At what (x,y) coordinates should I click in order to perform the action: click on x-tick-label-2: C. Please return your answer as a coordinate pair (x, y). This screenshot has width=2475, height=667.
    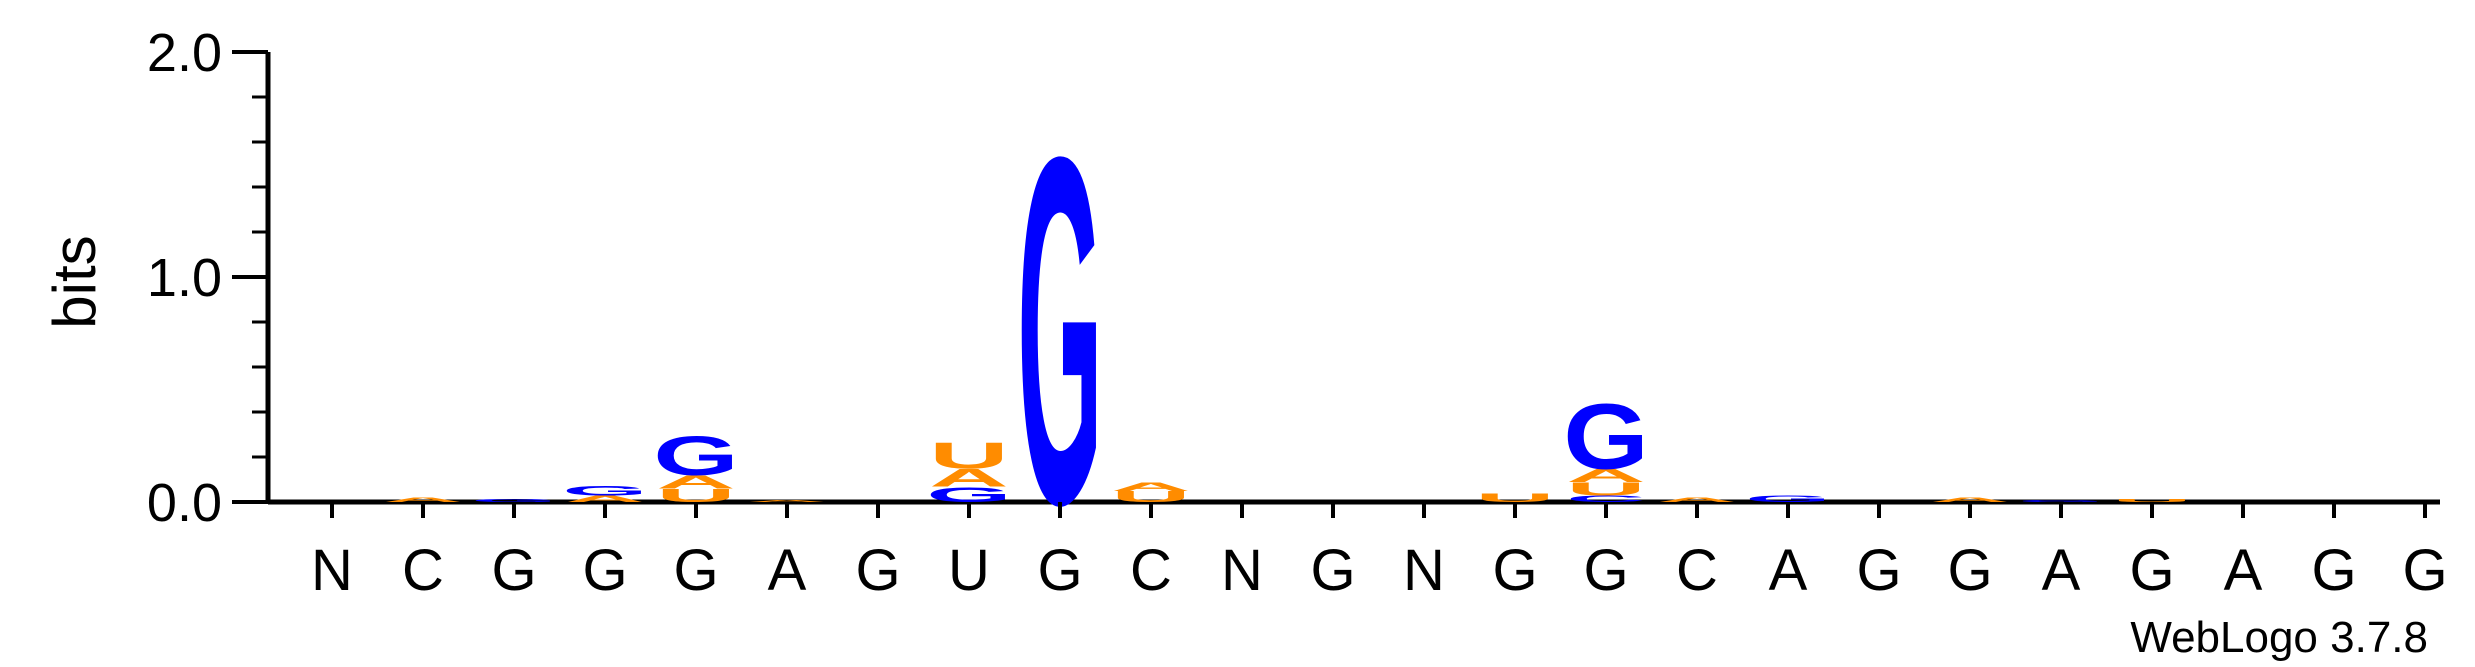
    Looking at the image, I should click on (423, 570).